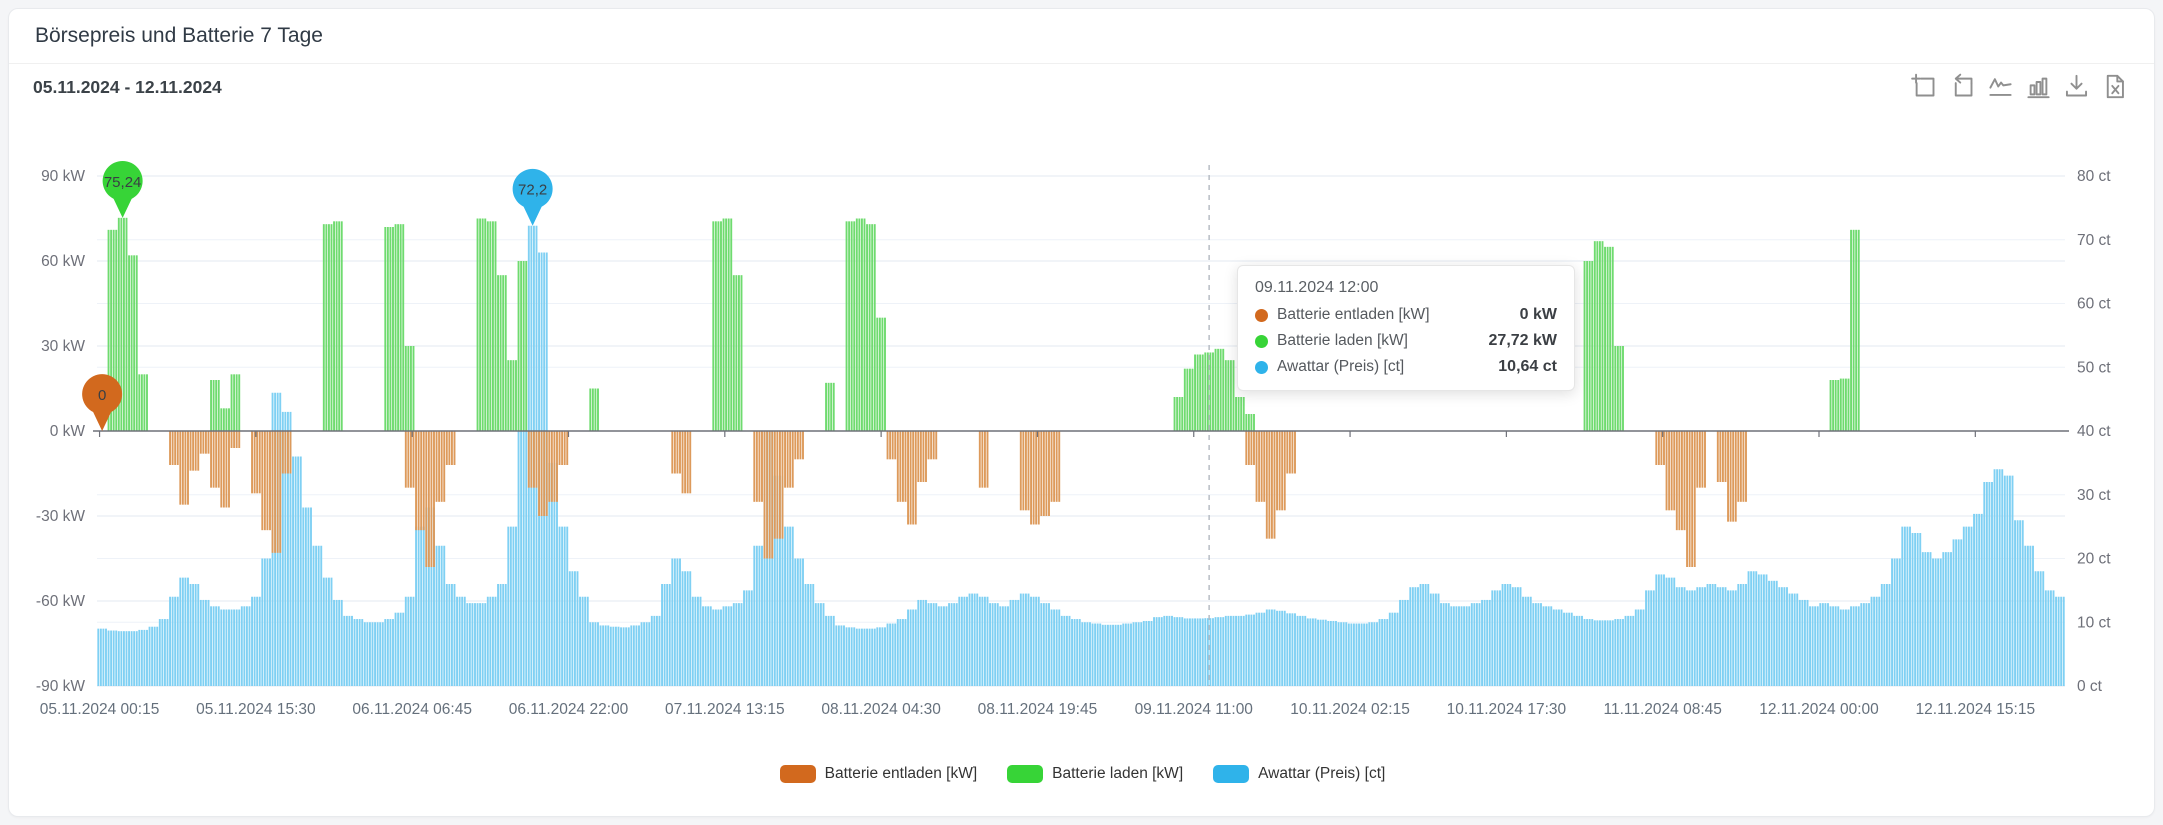  I want to click on legend-item-laden: Batterie laden [kW], so click(1095, 774).